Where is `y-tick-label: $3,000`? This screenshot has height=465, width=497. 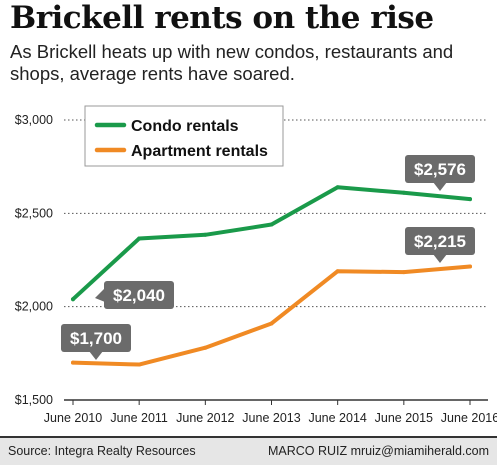
y-tick-label: $3,000 is located at coordinates (34, 120).